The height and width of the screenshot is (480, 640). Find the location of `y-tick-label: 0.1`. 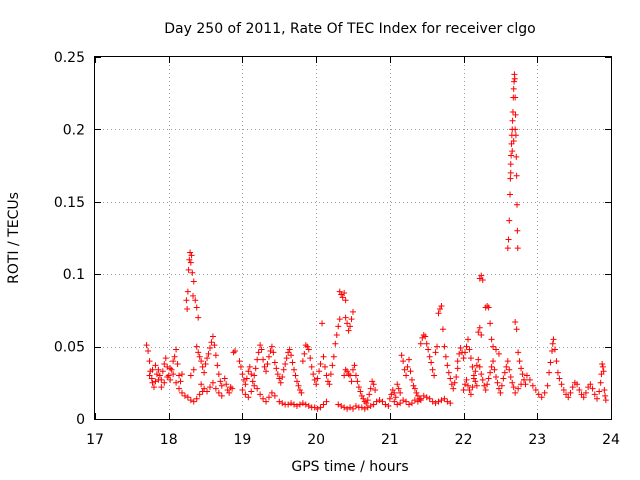

y-tick-label: 0.1 is located at coordinates (74, 275).